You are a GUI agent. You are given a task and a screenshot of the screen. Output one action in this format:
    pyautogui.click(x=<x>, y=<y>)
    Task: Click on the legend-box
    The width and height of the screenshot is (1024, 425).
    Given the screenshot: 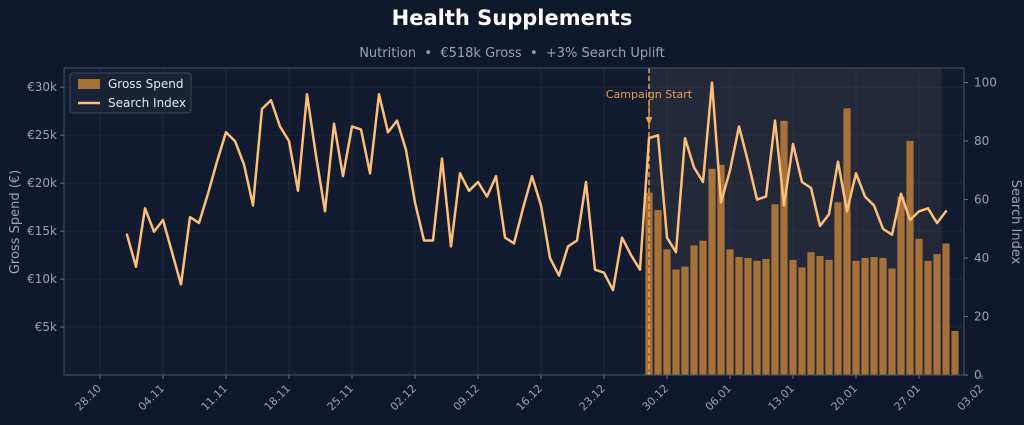 What is the action you would take?
    pyautogui.click(x=130, y=93)
    